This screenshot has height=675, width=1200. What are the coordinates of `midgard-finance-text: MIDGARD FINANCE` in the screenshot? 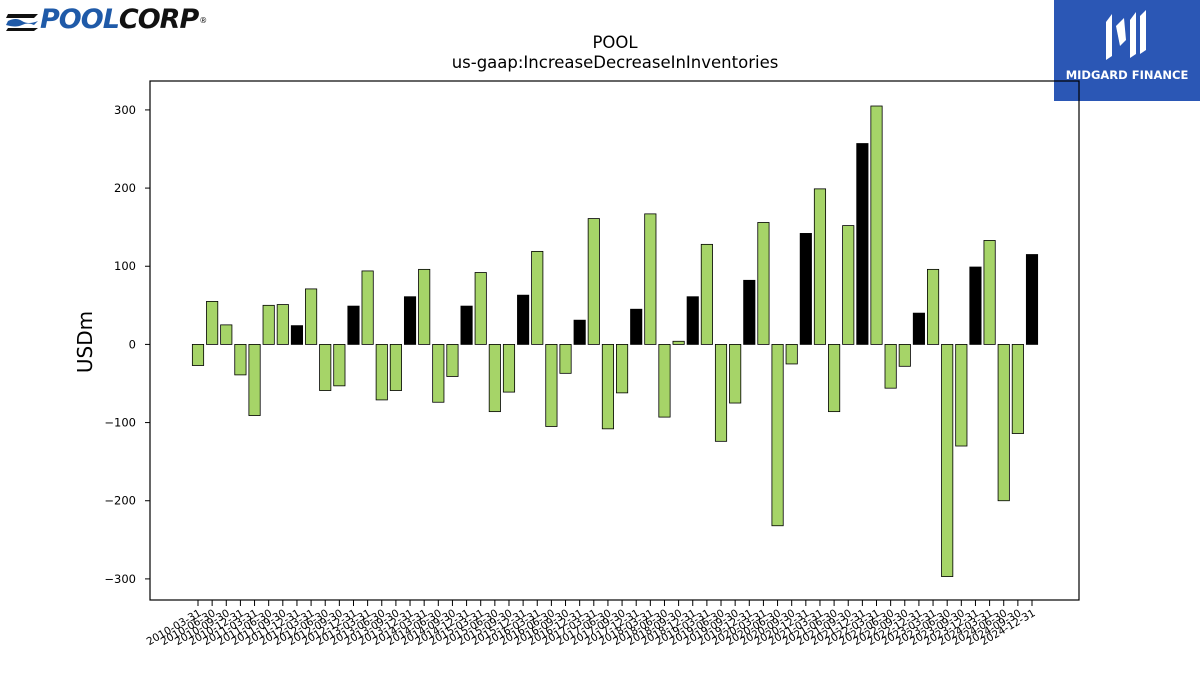 It's located at (1127, 75).